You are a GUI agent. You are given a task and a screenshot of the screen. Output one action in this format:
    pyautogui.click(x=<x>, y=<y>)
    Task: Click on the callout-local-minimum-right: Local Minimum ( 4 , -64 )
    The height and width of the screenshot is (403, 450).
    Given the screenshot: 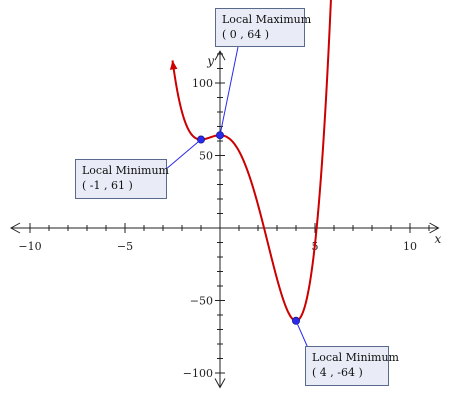 What is the action you would take?
    pyautogui.click(x=352, y=366)
    